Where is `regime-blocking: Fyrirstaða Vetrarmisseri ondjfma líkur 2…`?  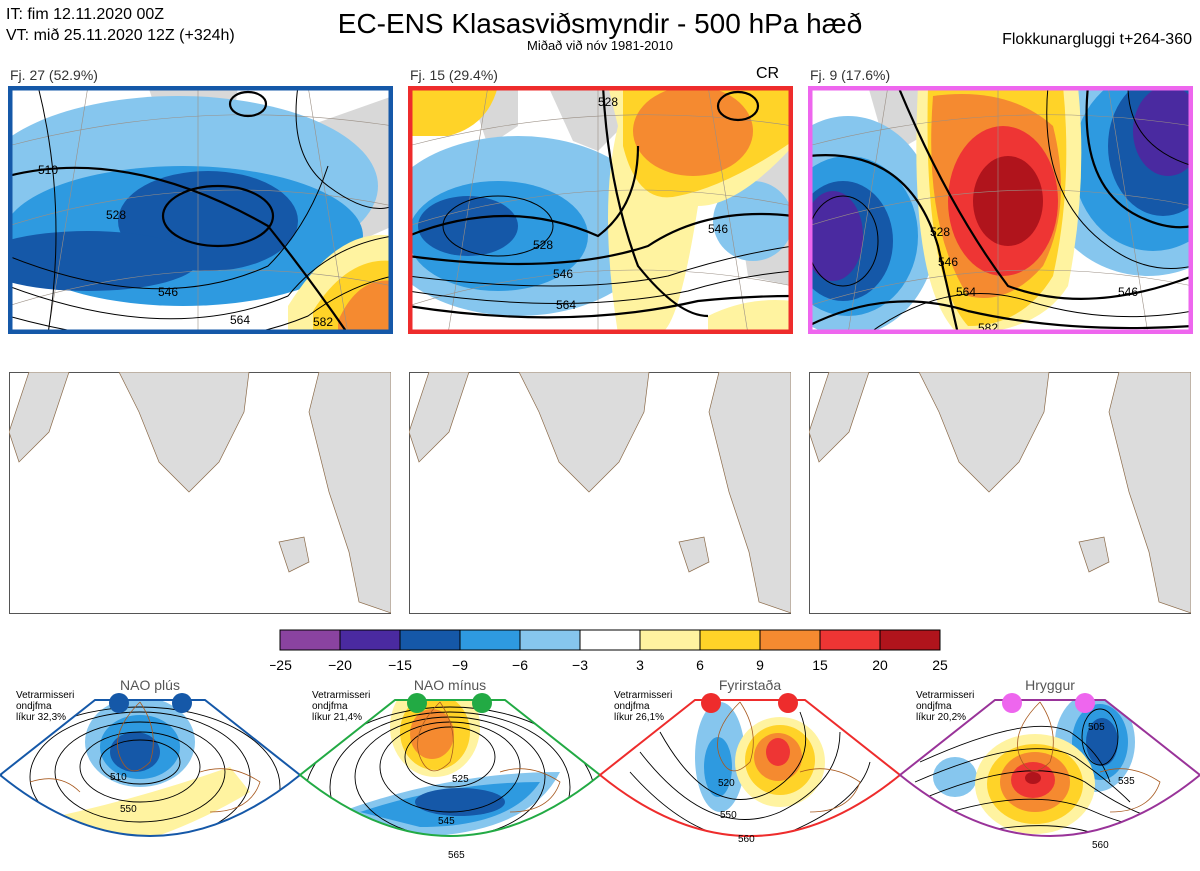 regime-blocking: Fyrirstaða Vetrarmisseri ondjfma líkur 2… is located at coordinates (750, 761).